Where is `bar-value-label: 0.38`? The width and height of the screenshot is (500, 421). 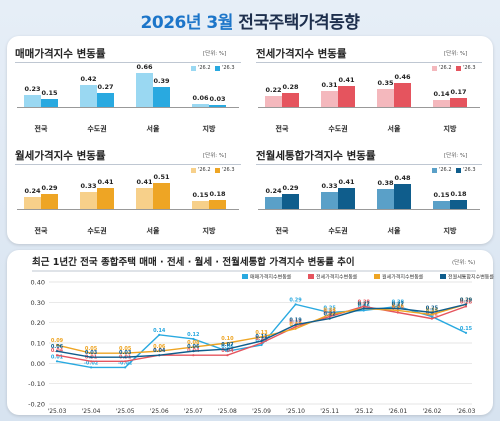
bar-value-label: 0.38 is located at coordinates (385, 183).